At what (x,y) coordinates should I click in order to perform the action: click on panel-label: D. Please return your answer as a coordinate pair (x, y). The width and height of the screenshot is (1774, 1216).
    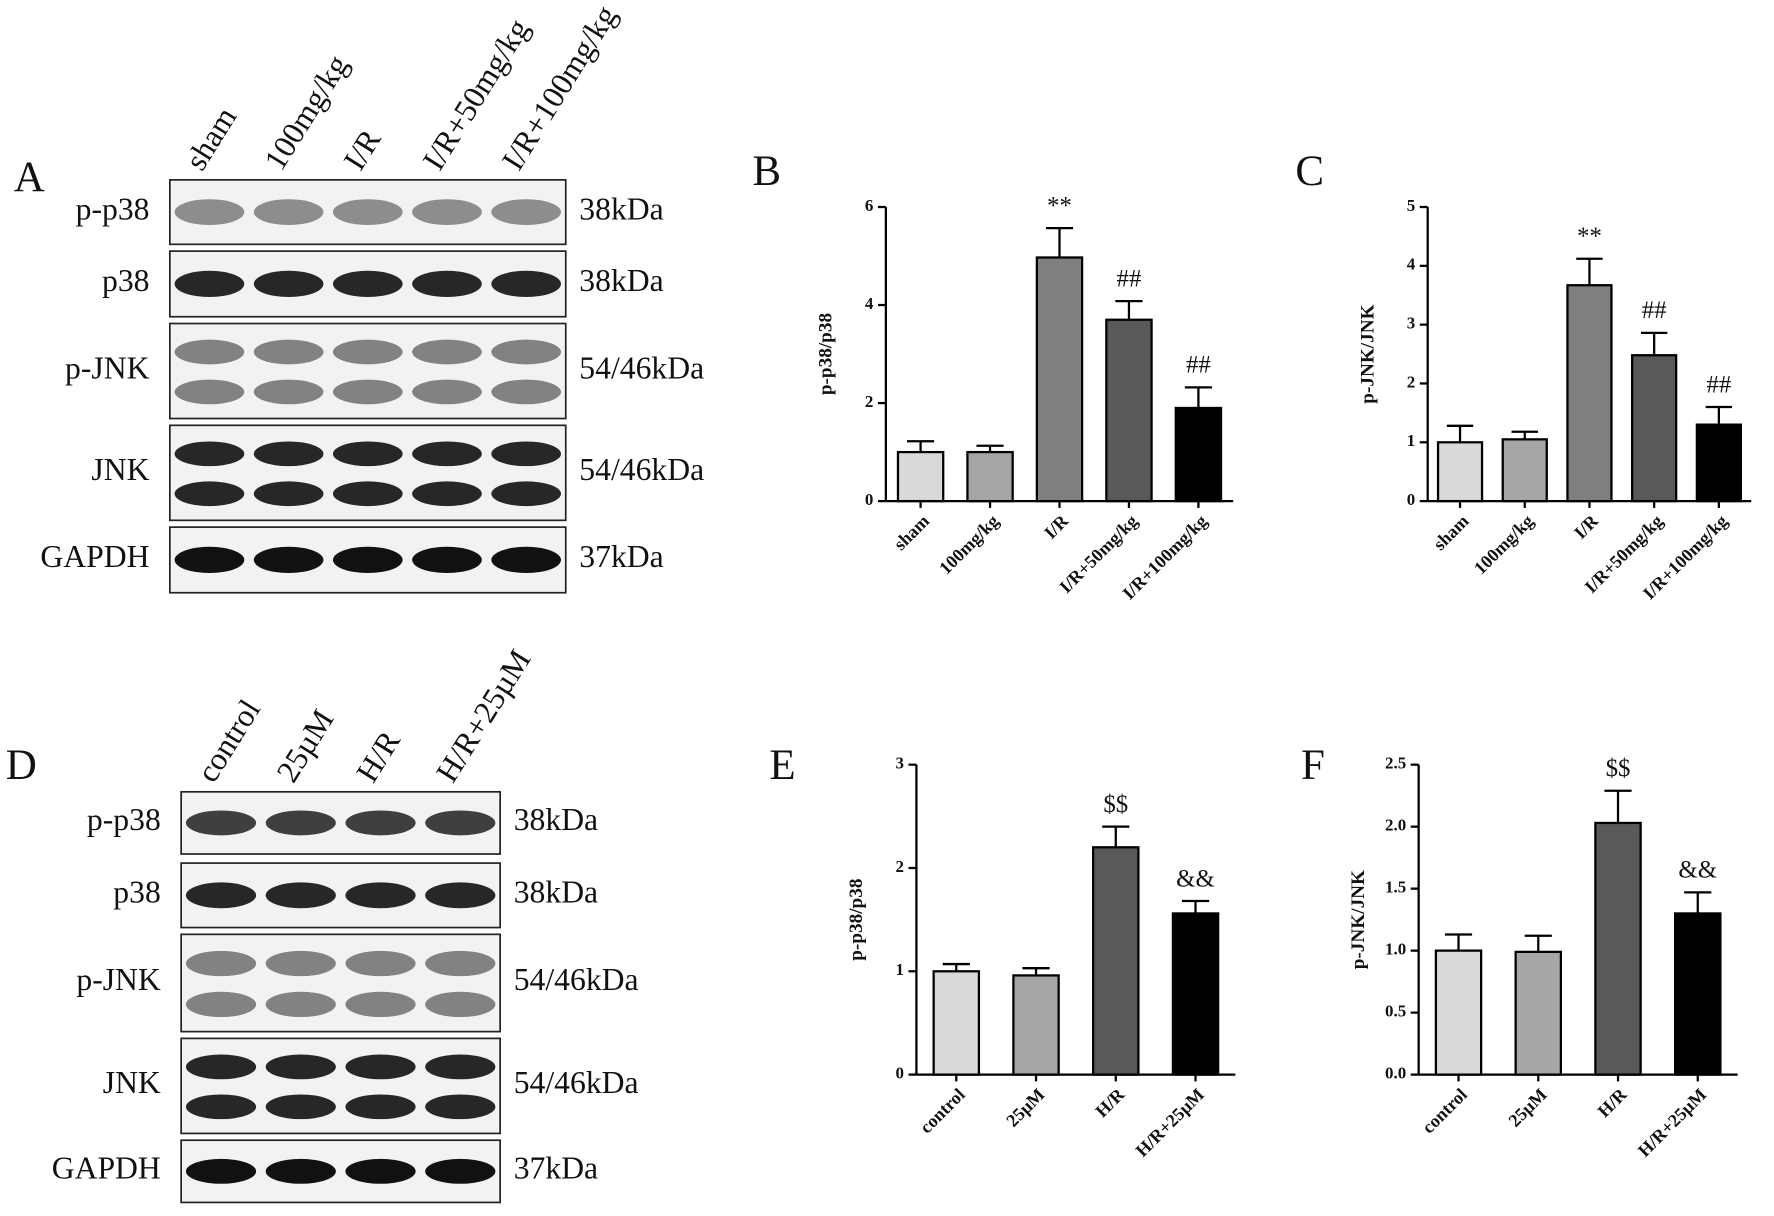
    Looking at the image, I should click on (21, 765).